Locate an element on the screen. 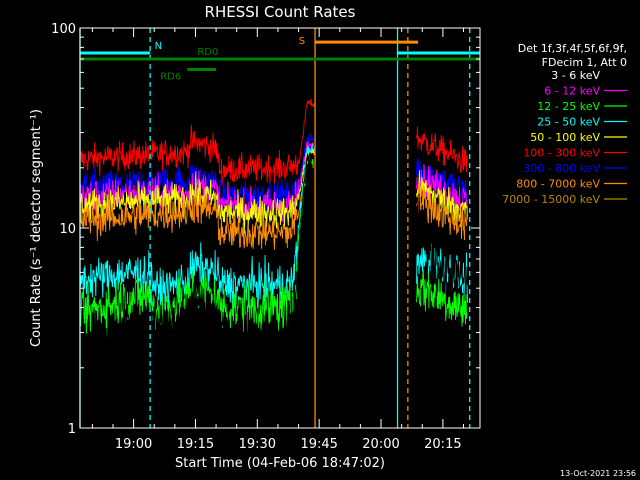  y-tick-label-0: 1 is located at coordinates (72, 429).